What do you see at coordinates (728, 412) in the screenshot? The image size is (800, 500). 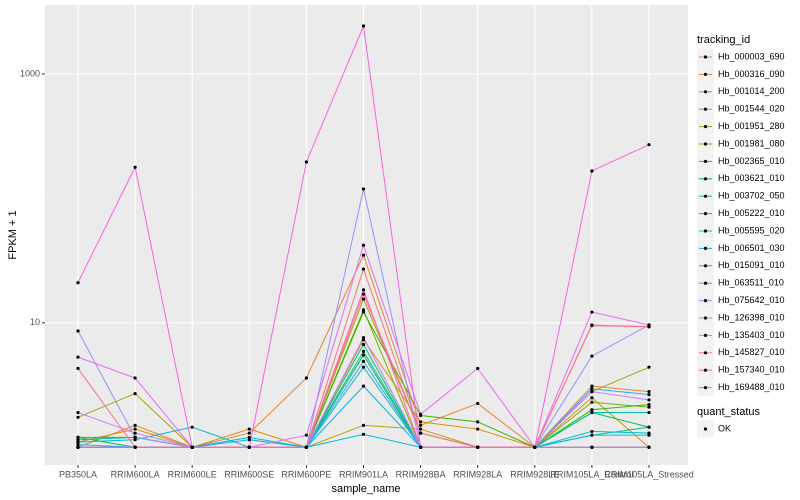 I see `legend-title: quant_status` at bounding box center [728, 412].